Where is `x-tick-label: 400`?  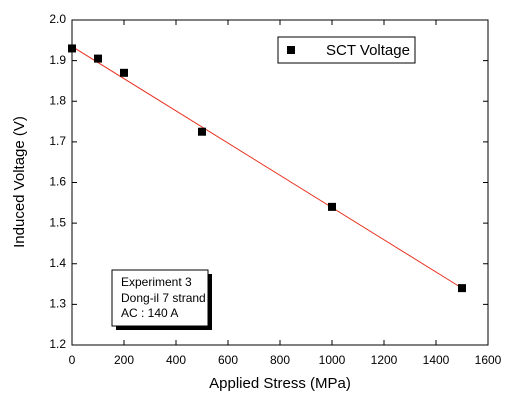 x-tick-label: 400 is located at coordinates (176, 360).